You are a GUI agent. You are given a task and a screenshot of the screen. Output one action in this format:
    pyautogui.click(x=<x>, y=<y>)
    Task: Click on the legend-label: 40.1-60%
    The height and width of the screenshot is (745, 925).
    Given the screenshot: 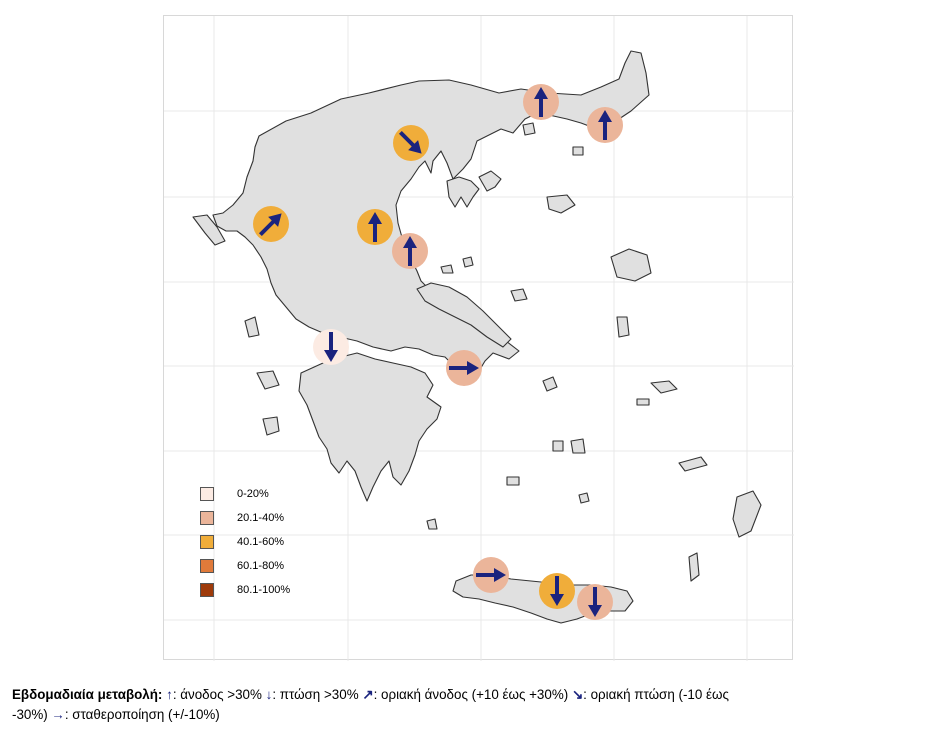 What is the action you would take?
    pyautogui.click(x=261, y=542)
    